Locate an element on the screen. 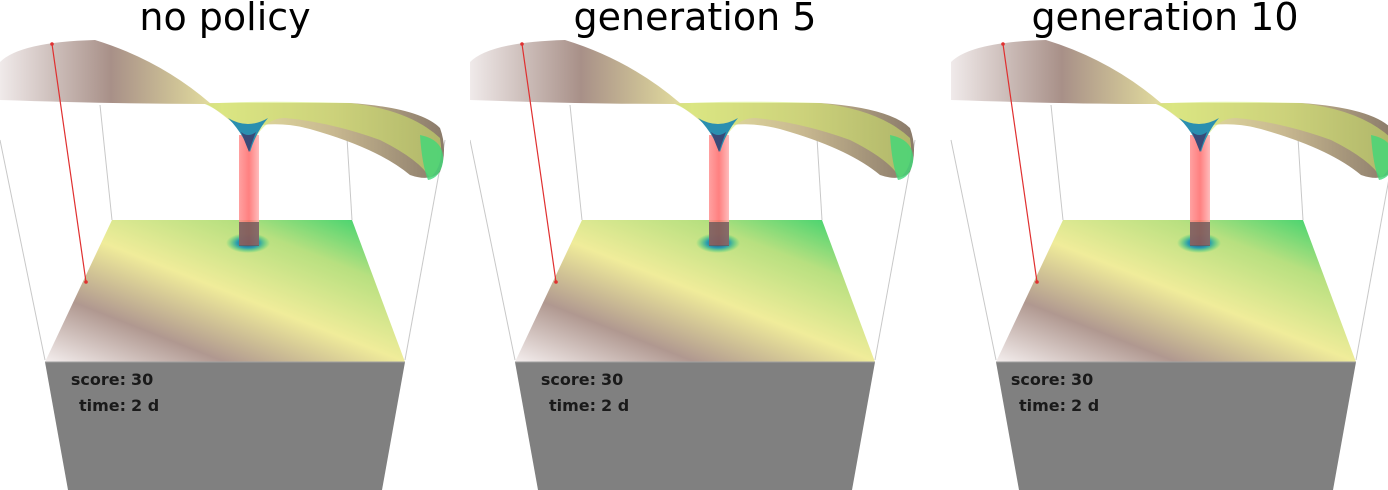  panel-title: no policy is located at coordinates (225, 19).